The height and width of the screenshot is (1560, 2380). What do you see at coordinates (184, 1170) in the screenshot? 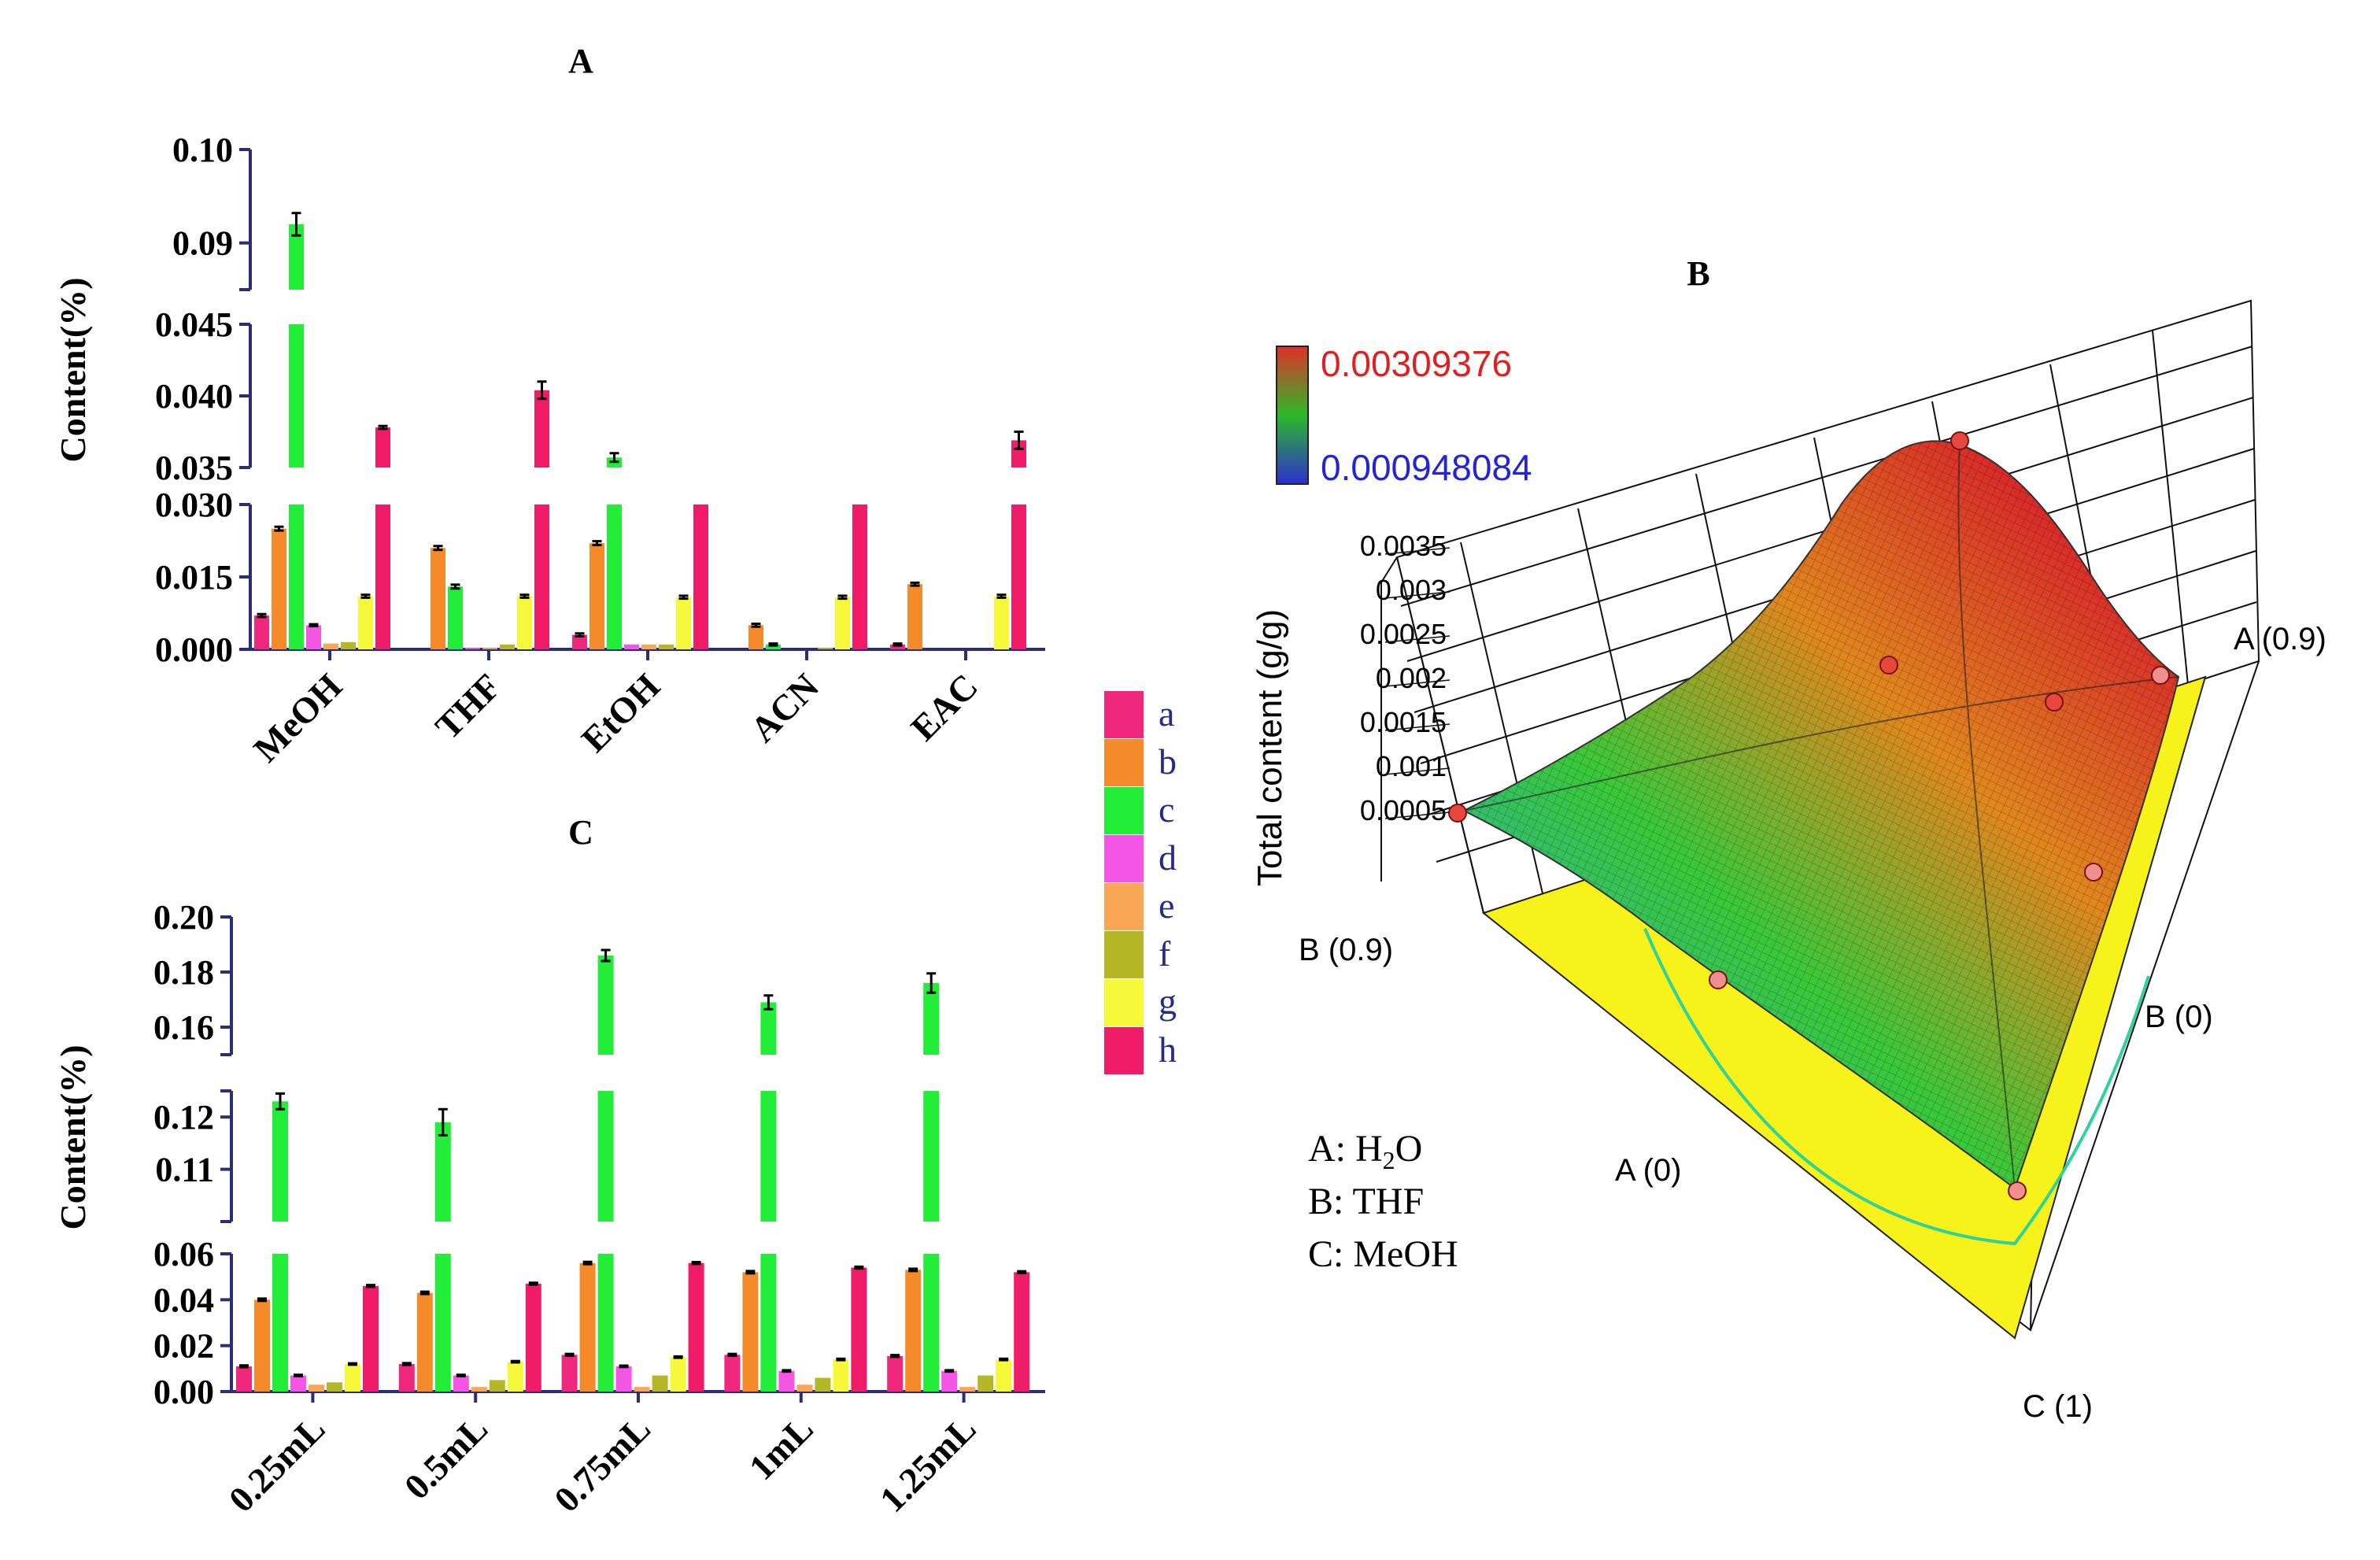
I see `y-tick-label: 0.11` at bounding box center [184, 1170].